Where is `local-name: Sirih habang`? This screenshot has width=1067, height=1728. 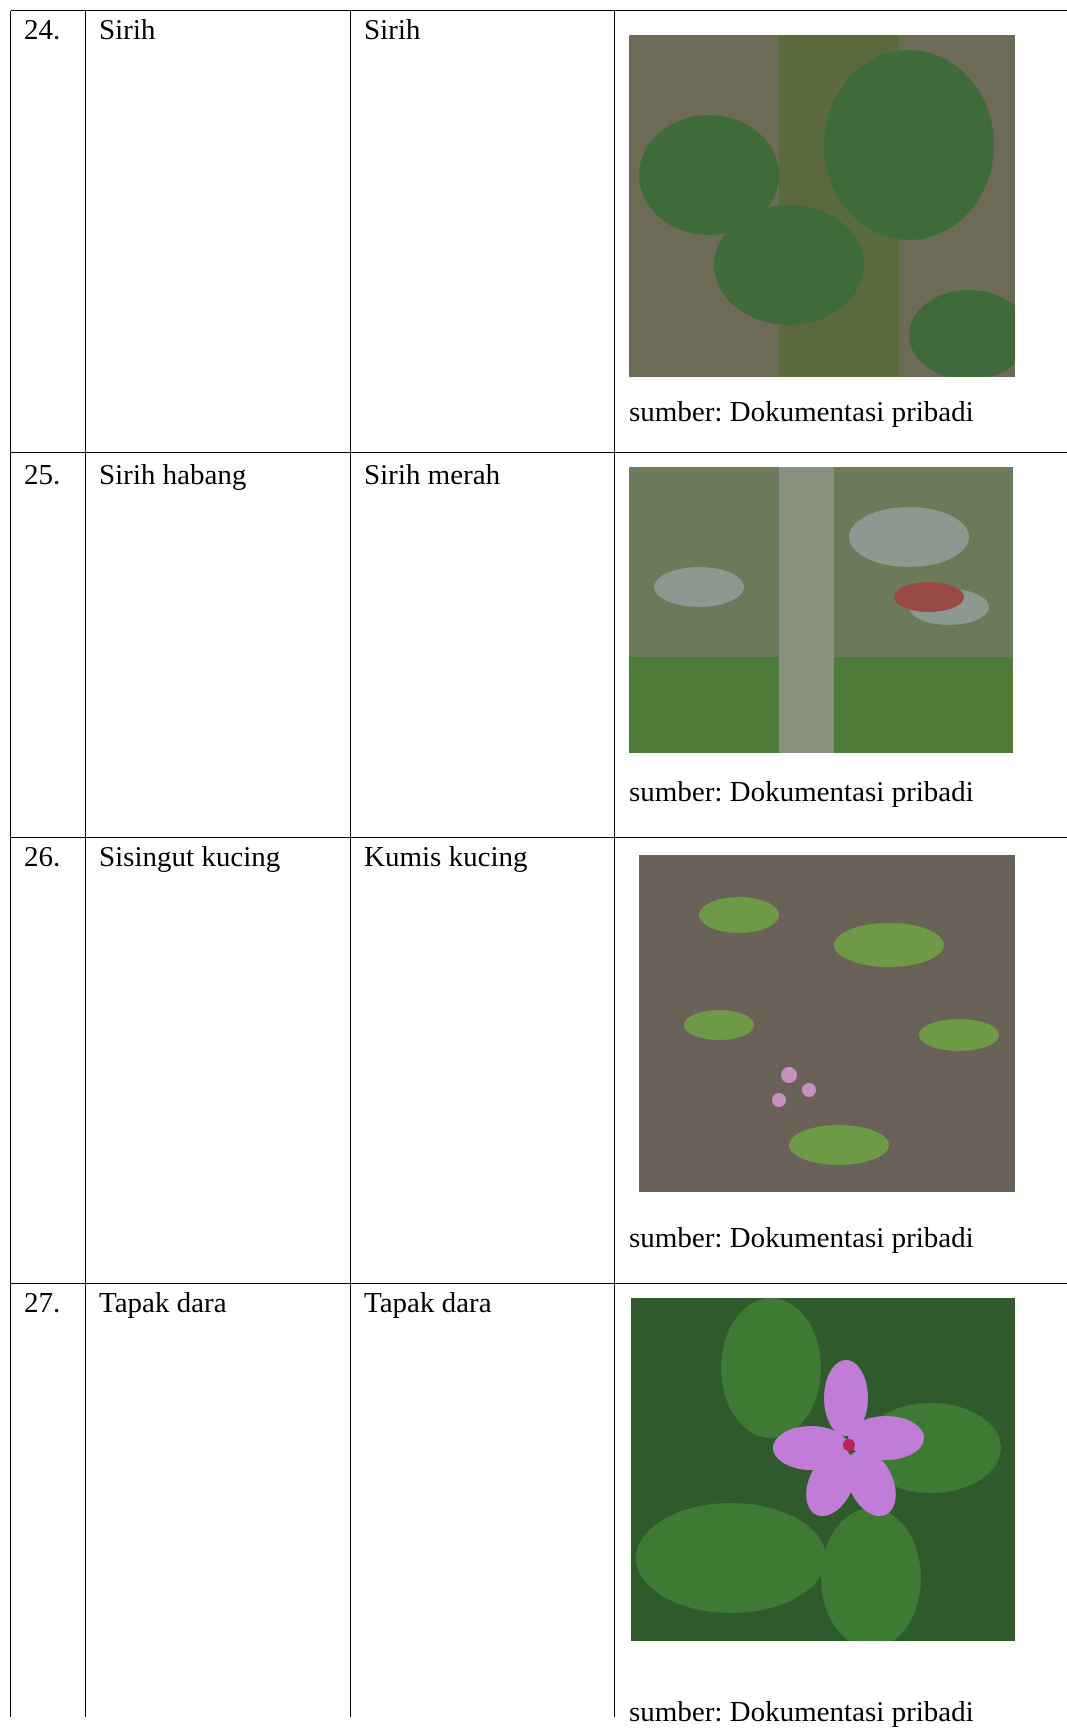
local-name: Sirih habang is located at coordinates (173, 475).